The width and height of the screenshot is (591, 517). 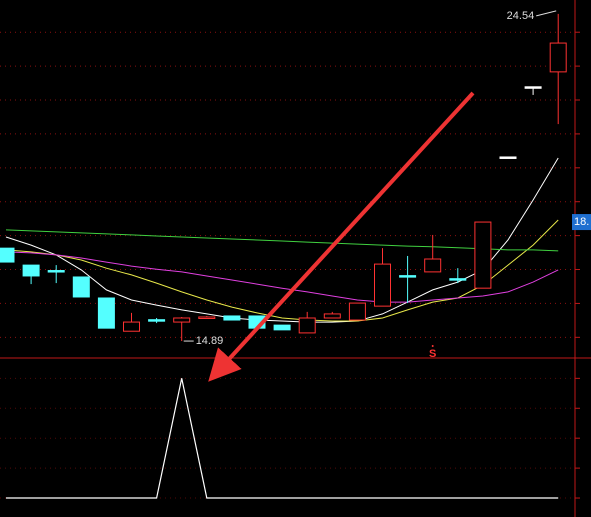 I want to click on current-price-box, so click(x=581, y=222).